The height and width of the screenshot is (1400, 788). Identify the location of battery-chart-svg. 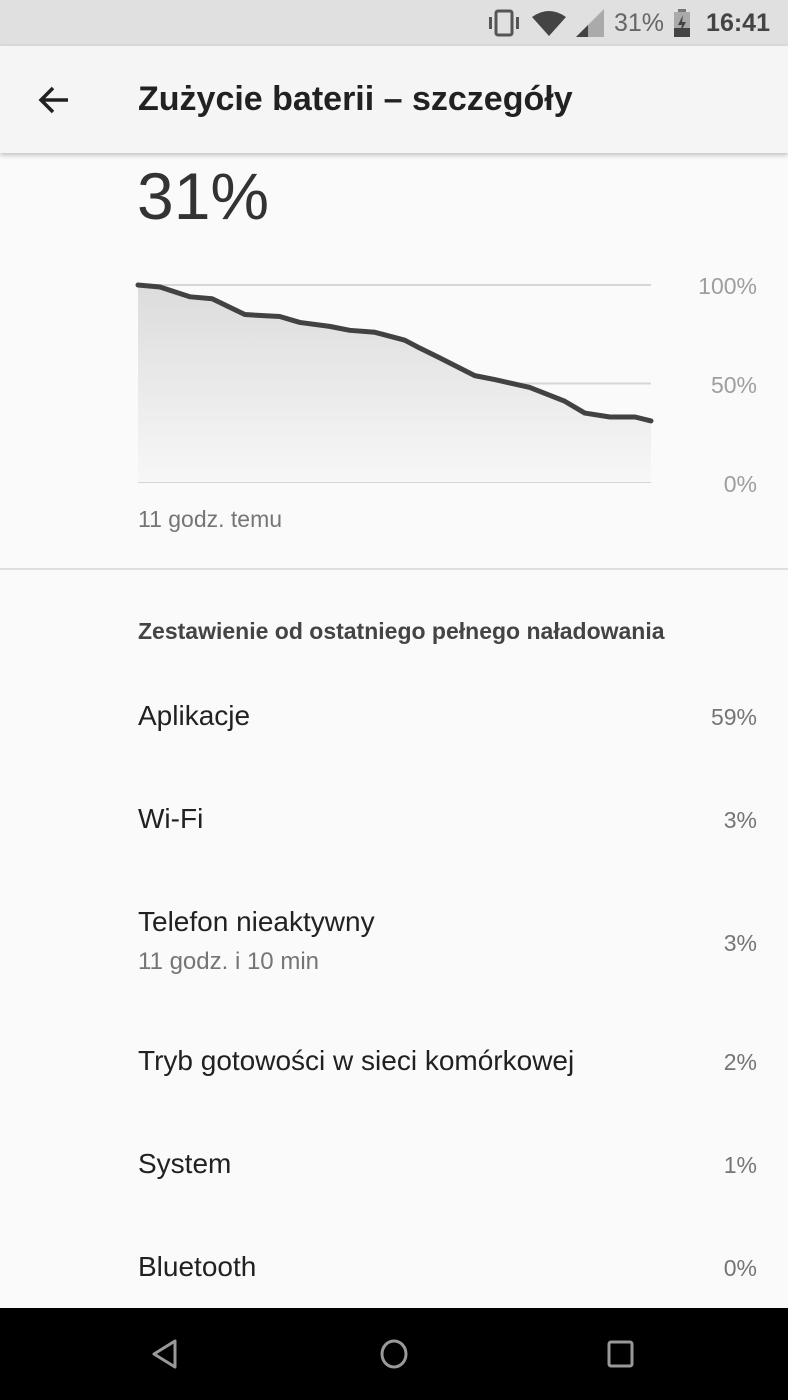
(394, 382).